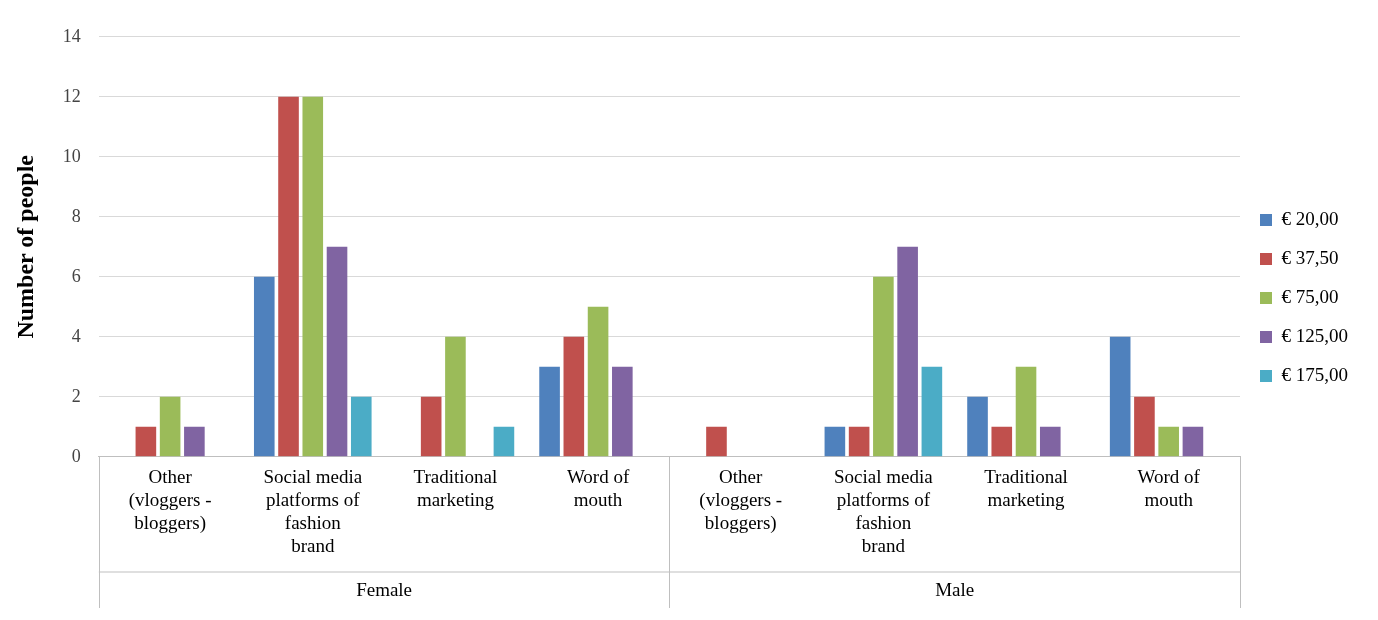 This screenshot has height=620, width=1378. Describe the element at coordinates (76, 455) in the screenshot. I see `y-tick-label: 0` at that location.